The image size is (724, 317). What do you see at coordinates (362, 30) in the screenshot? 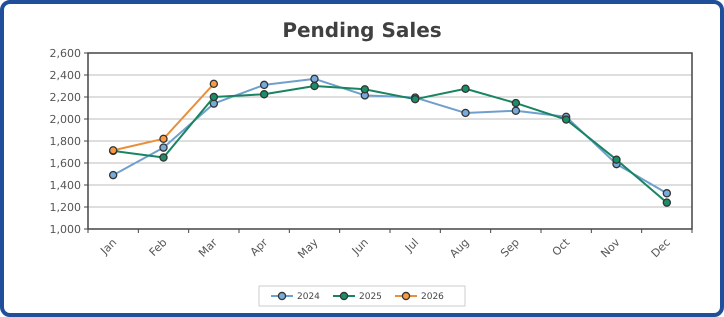
I see `chart-title: Pending Sales` at bounding box center [362, 30].